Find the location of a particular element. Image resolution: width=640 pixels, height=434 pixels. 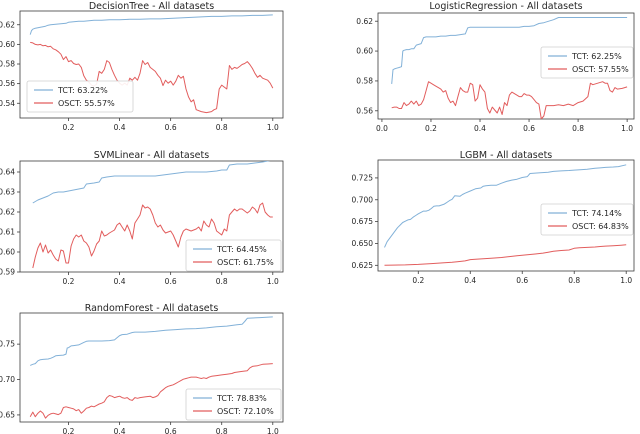

y-axis: 0.59 0.60 0.61 0.62 0.63 0.64 is located at coordinates (10, 222).